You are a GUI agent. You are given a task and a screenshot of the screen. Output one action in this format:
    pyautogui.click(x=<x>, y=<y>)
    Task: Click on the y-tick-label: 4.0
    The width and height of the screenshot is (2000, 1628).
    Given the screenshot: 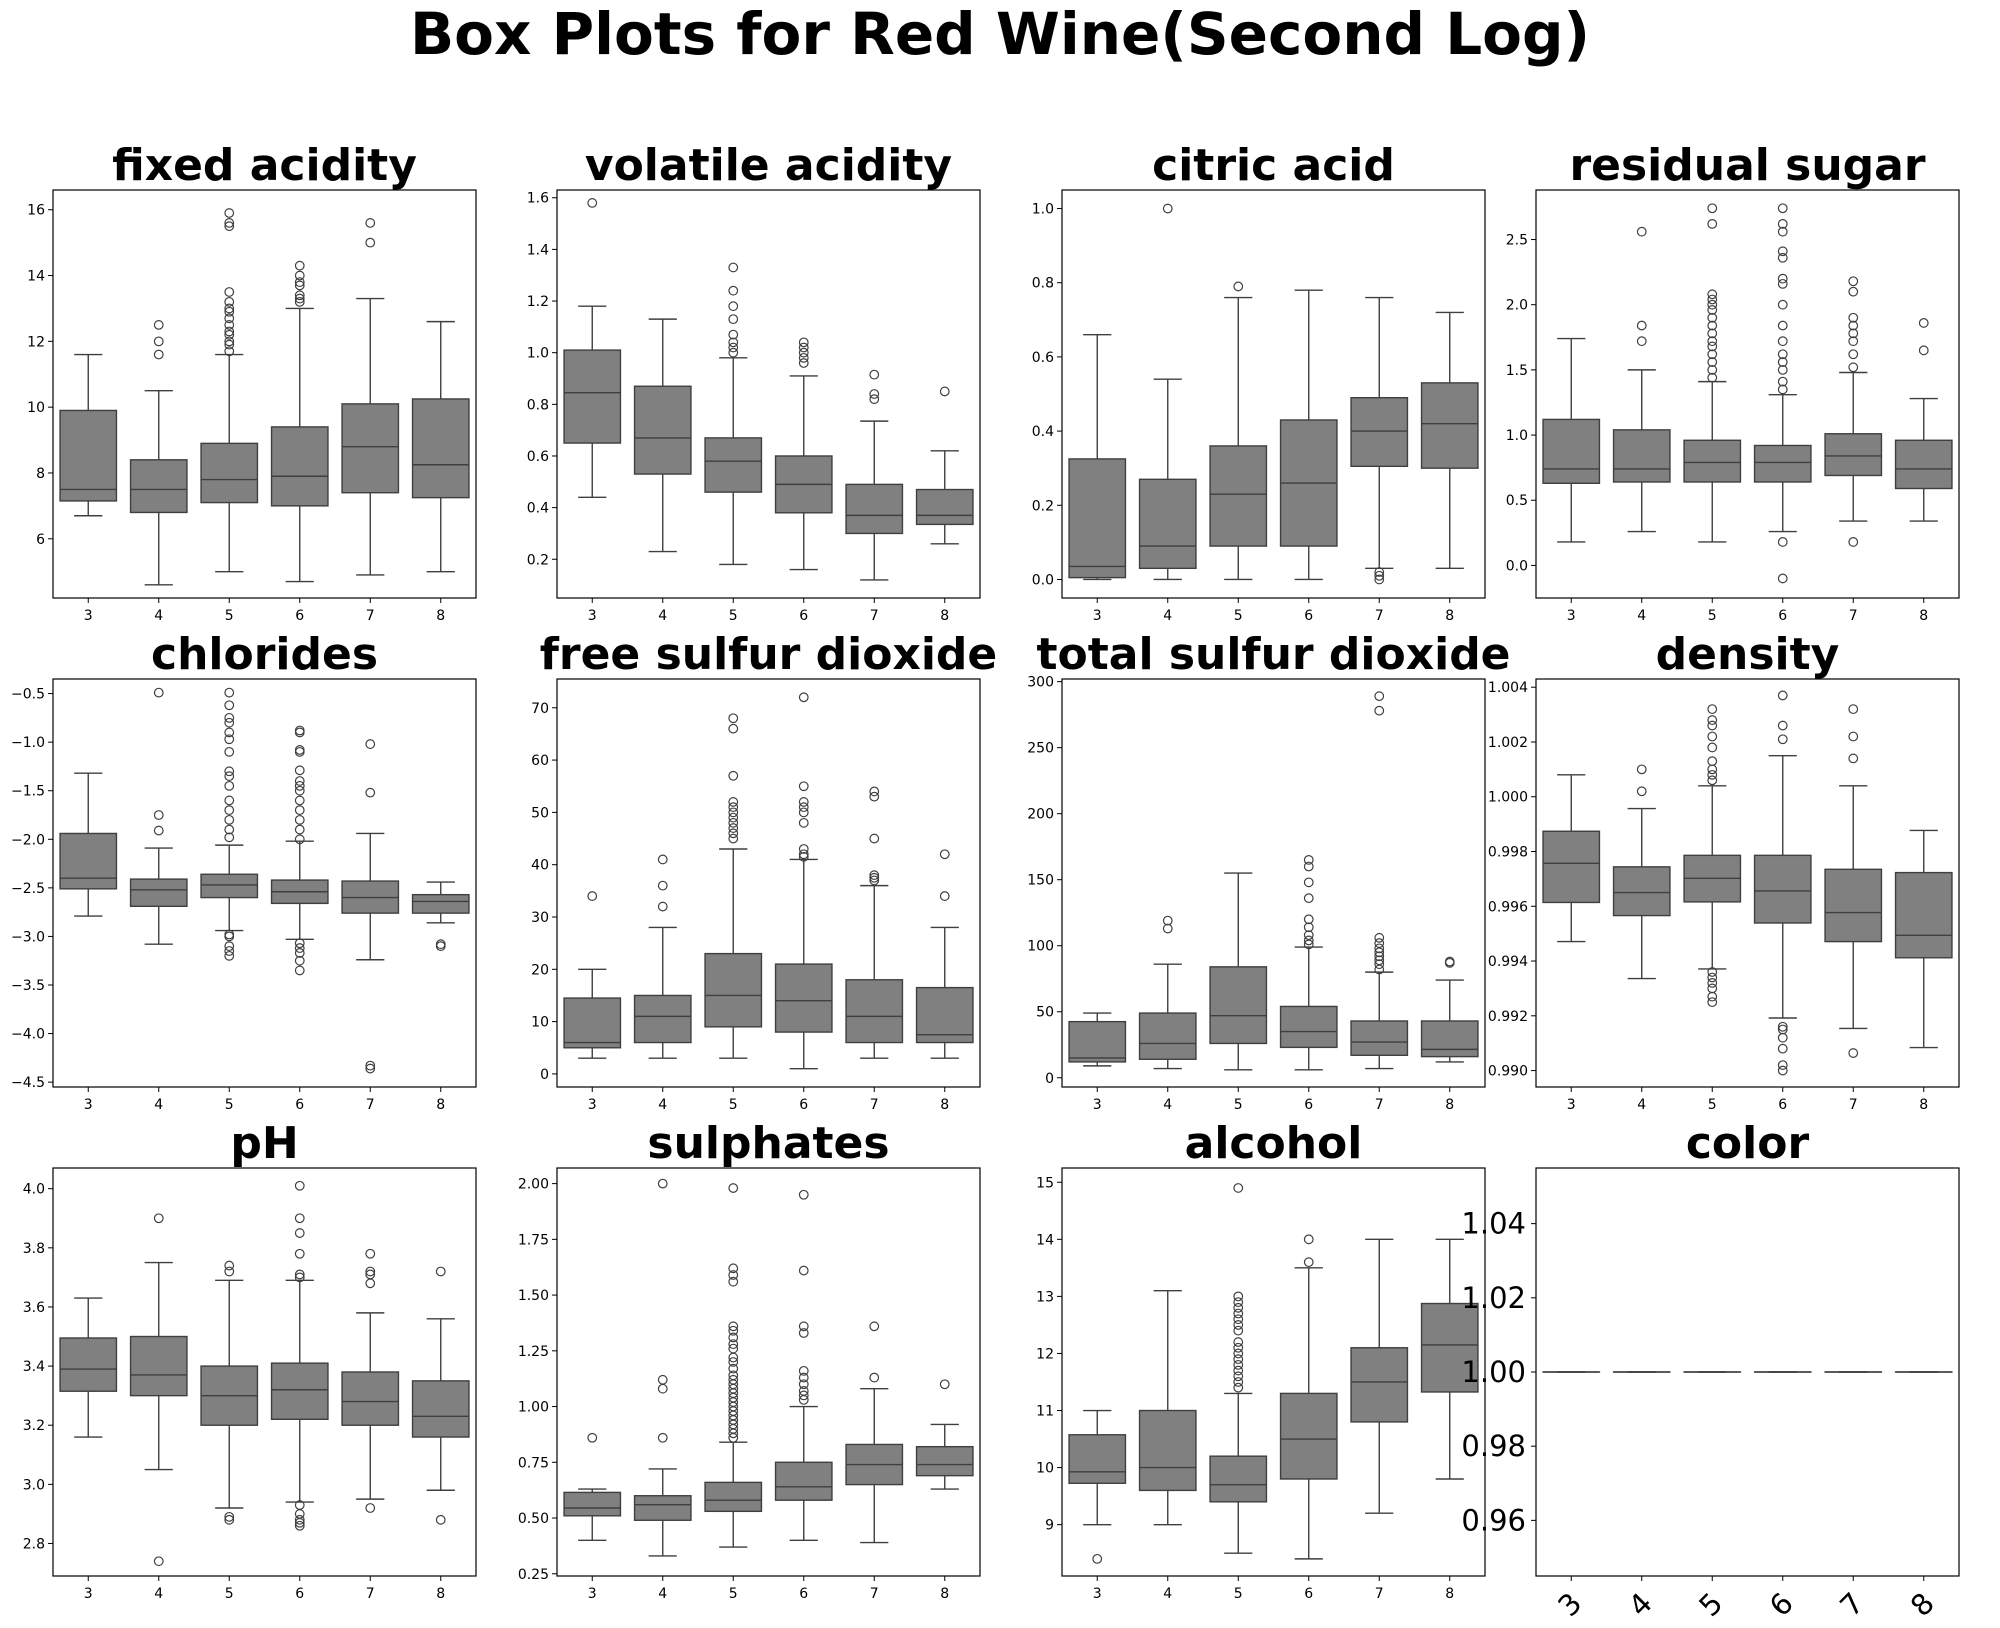 What is the action you would take?
    pyautogui.click(x=34, y=1190)
    